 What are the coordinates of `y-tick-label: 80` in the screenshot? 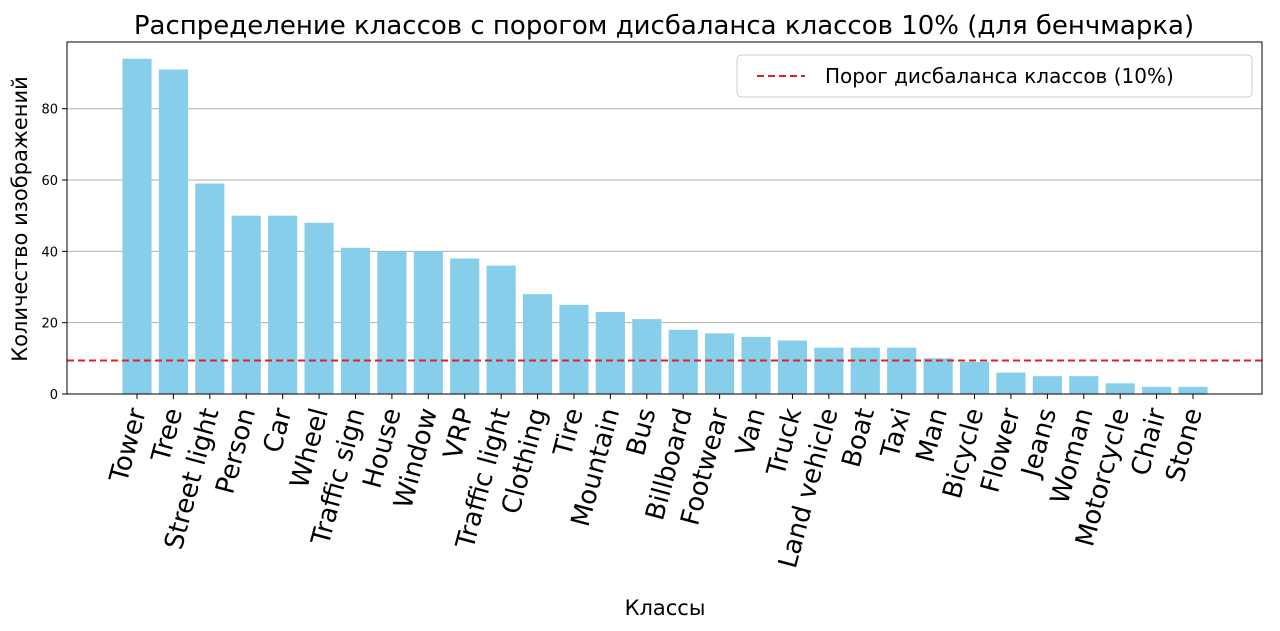 It's located at (49, 110).